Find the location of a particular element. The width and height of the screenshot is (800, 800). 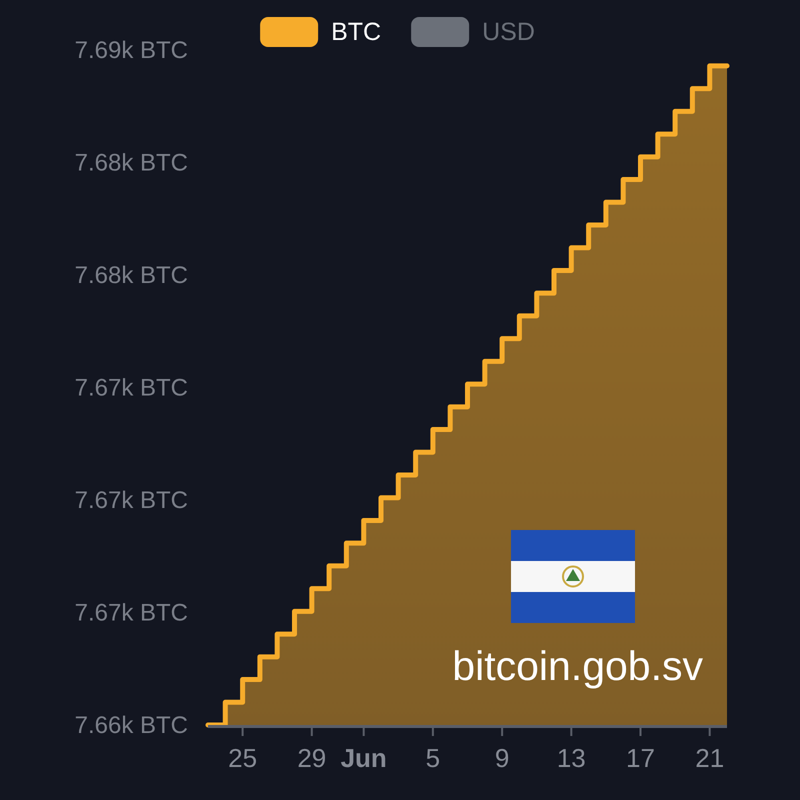

x-tick-label: 9 is located at coordinates (502, 758).